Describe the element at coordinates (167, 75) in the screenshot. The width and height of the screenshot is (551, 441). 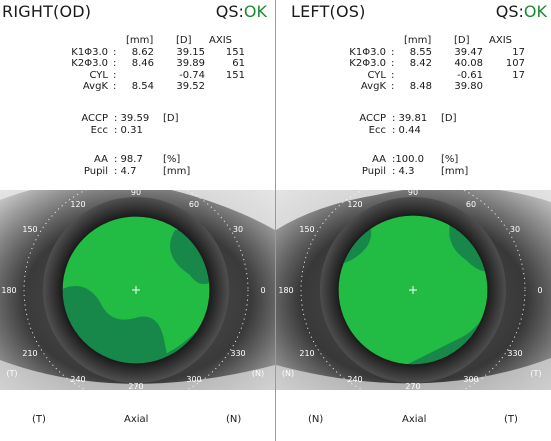
I see `table-row-cyl: CYL : -0.74 151` at that location.